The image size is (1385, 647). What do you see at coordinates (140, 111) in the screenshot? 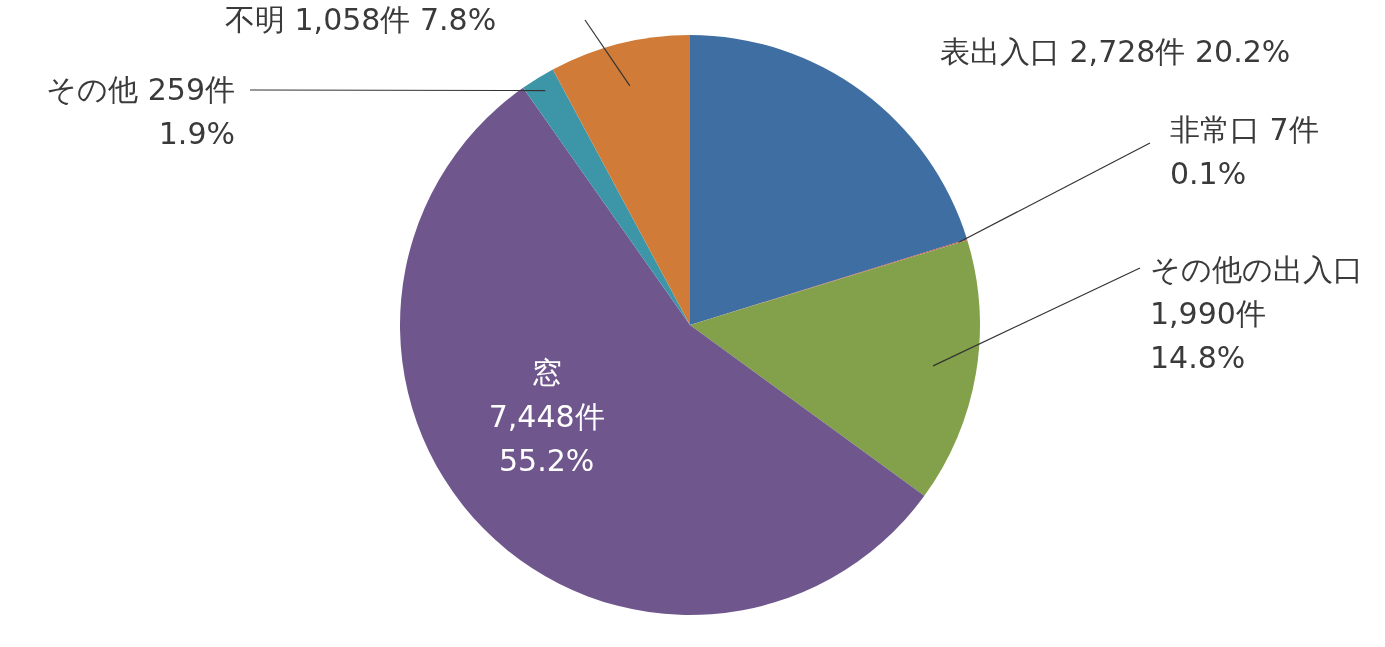
I see `slice-label: その他 259件 1.9%` at bounding box center [140, 111].